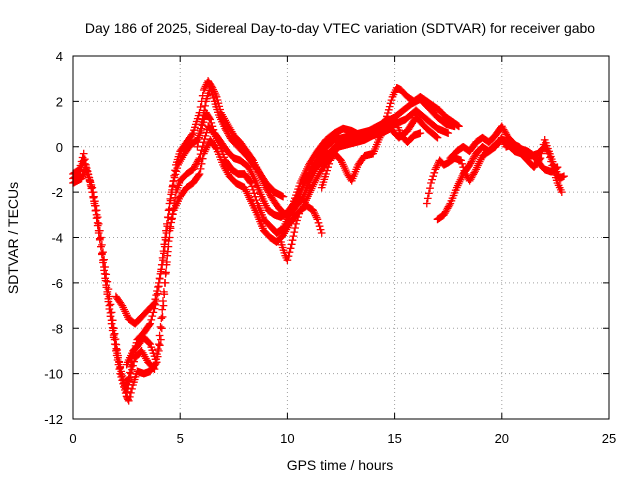  I want to click on x-axis-label: GPS time / hours, so click(340, 465).